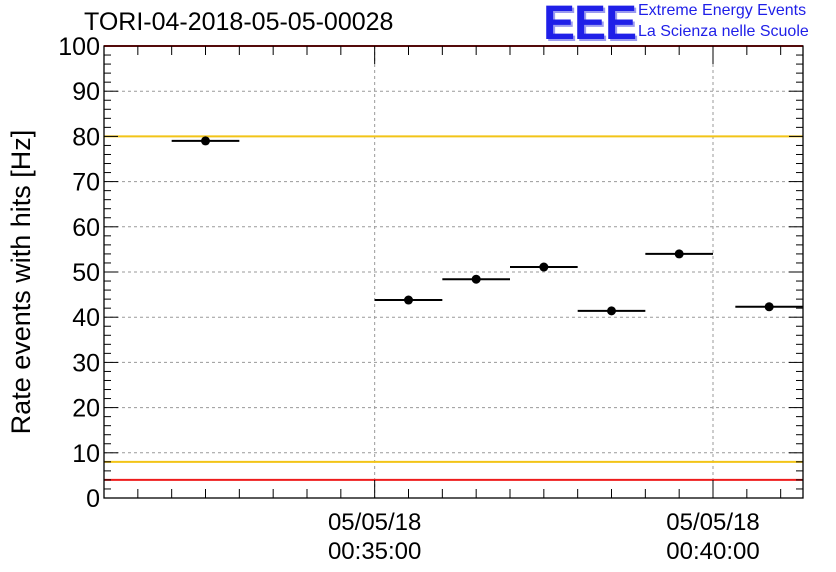 Image resolution: width=836 pixels, height=572 pixels. Describe the element at coordinates (86, 137) in the screenshot. I see `y-tick-label: 80` at that location.